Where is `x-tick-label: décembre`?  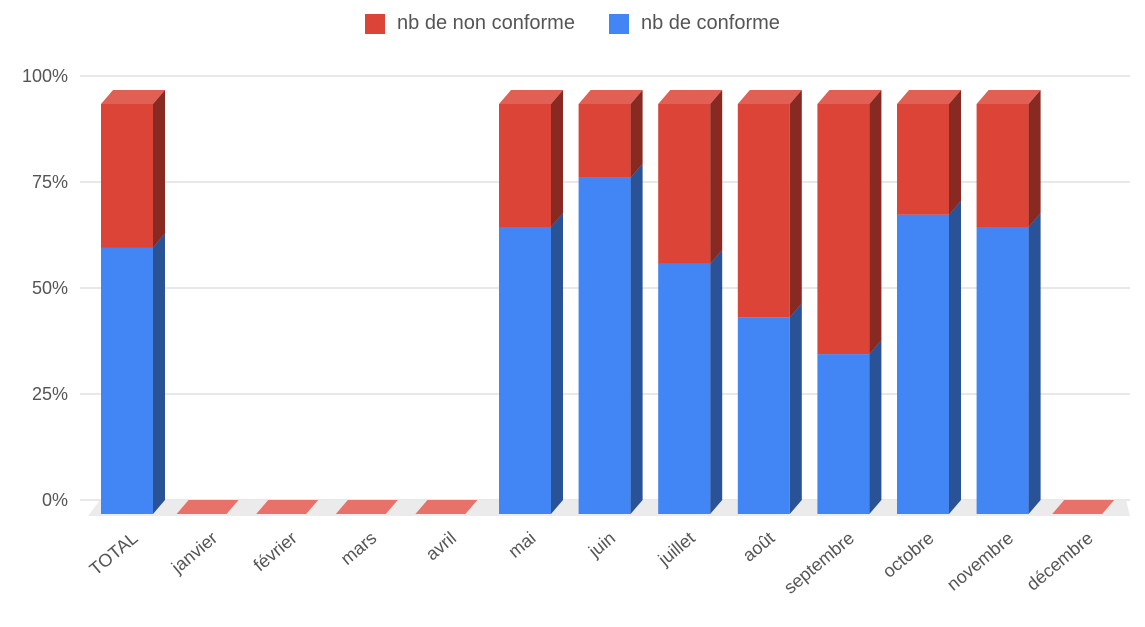
x-tick-label: décembre is located at coordinates (1060, 561).